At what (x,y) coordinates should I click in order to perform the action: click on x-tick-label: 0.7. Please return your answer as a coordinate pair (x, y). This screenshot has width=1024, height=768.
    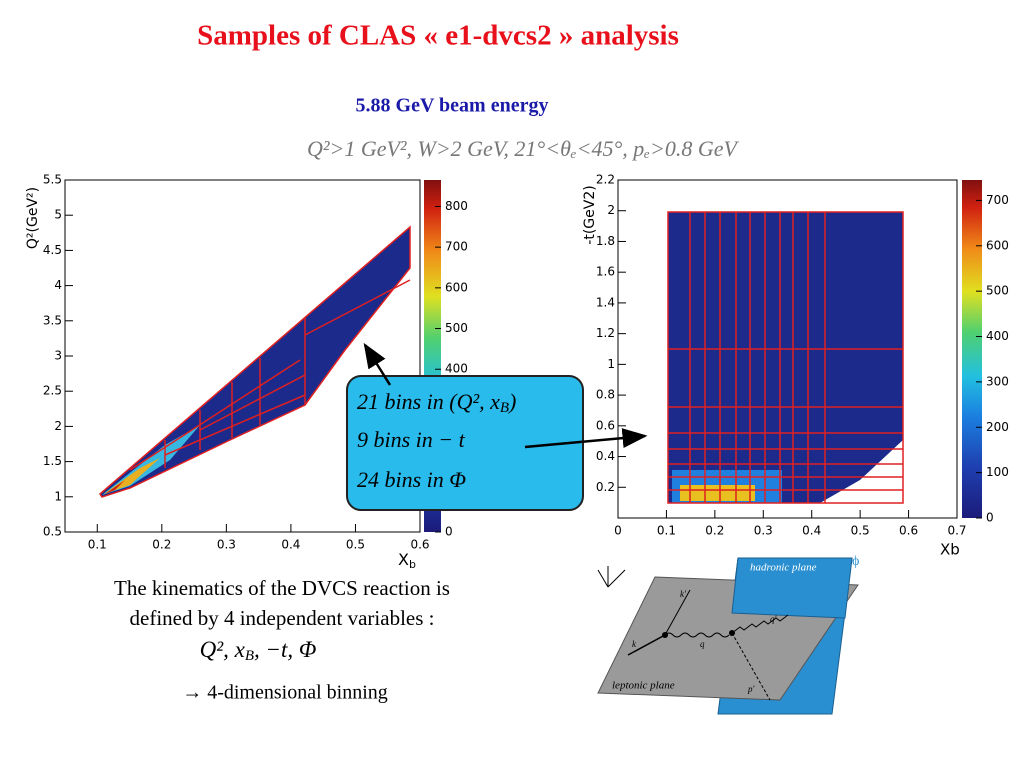
    Looking at the image, I should click on (956, 531).